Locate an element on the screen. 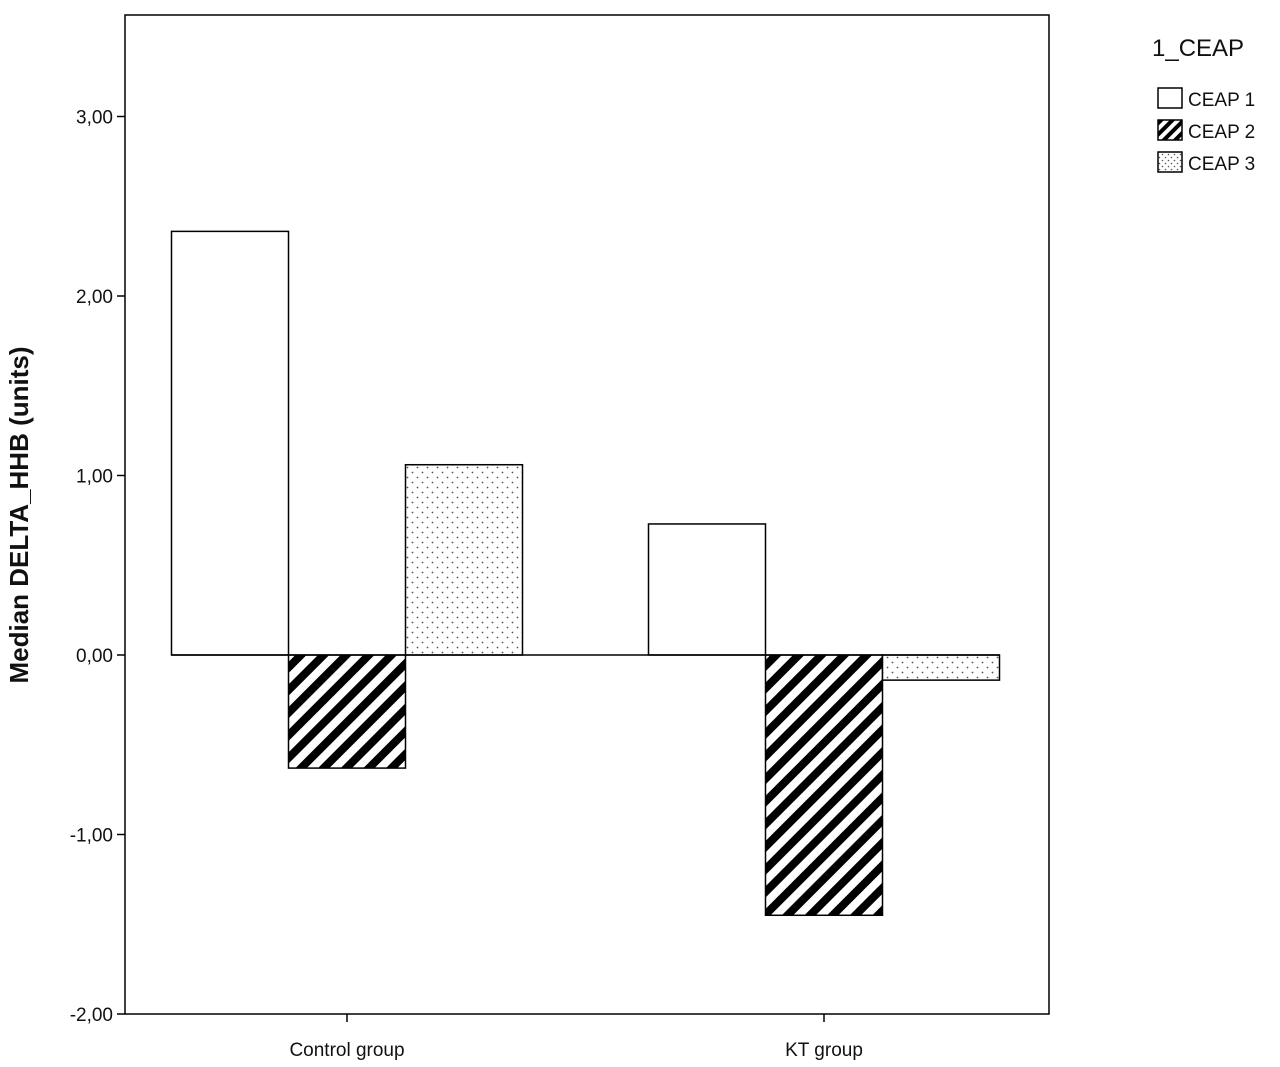 The width and height of the screenshot is (1280, 1067). x-tick-label: KT group is located at coordinates (824, 1050).